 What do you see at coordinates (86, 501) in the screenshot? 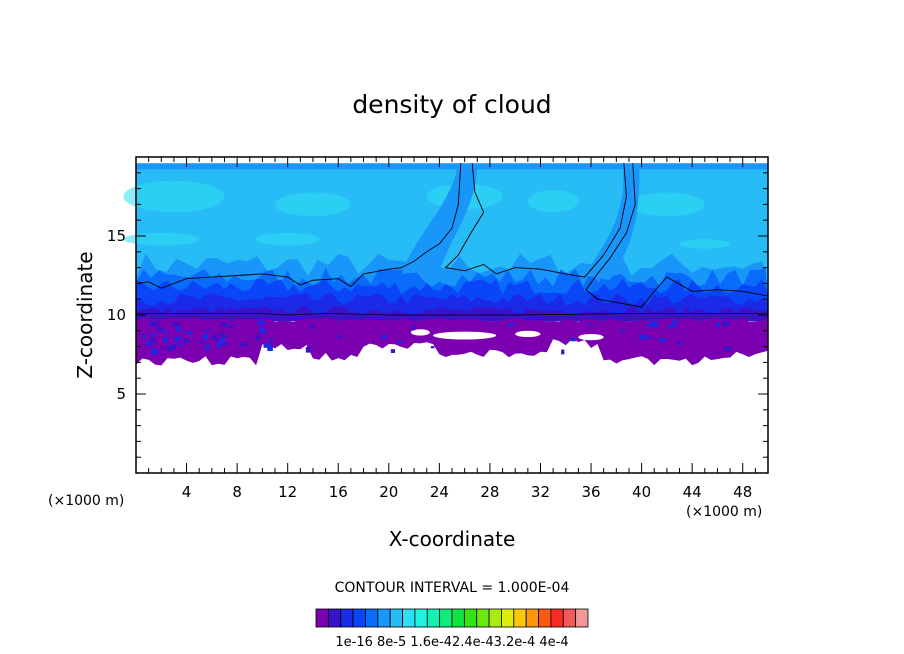
I see `x-unit-left: (×1000 m)` at bounding box center [86, 501].